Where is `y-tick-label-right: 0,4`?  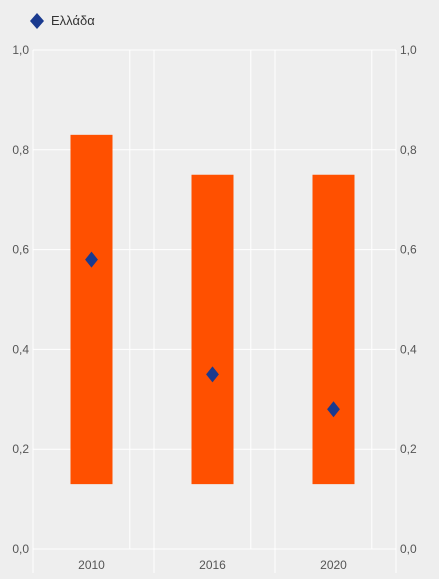 y-tick-label-right: 0,4 is located at coordinates (408, 349).